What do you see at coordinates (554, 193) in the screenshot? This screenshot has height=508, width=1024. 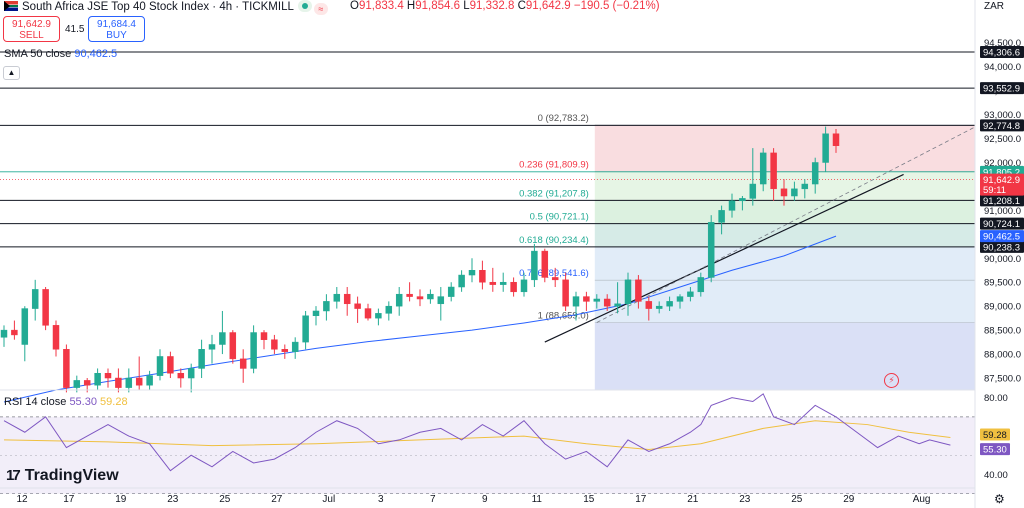 I see `fib-level-label: 0.382 (91,207.8)` at bounding box center [554, 193].